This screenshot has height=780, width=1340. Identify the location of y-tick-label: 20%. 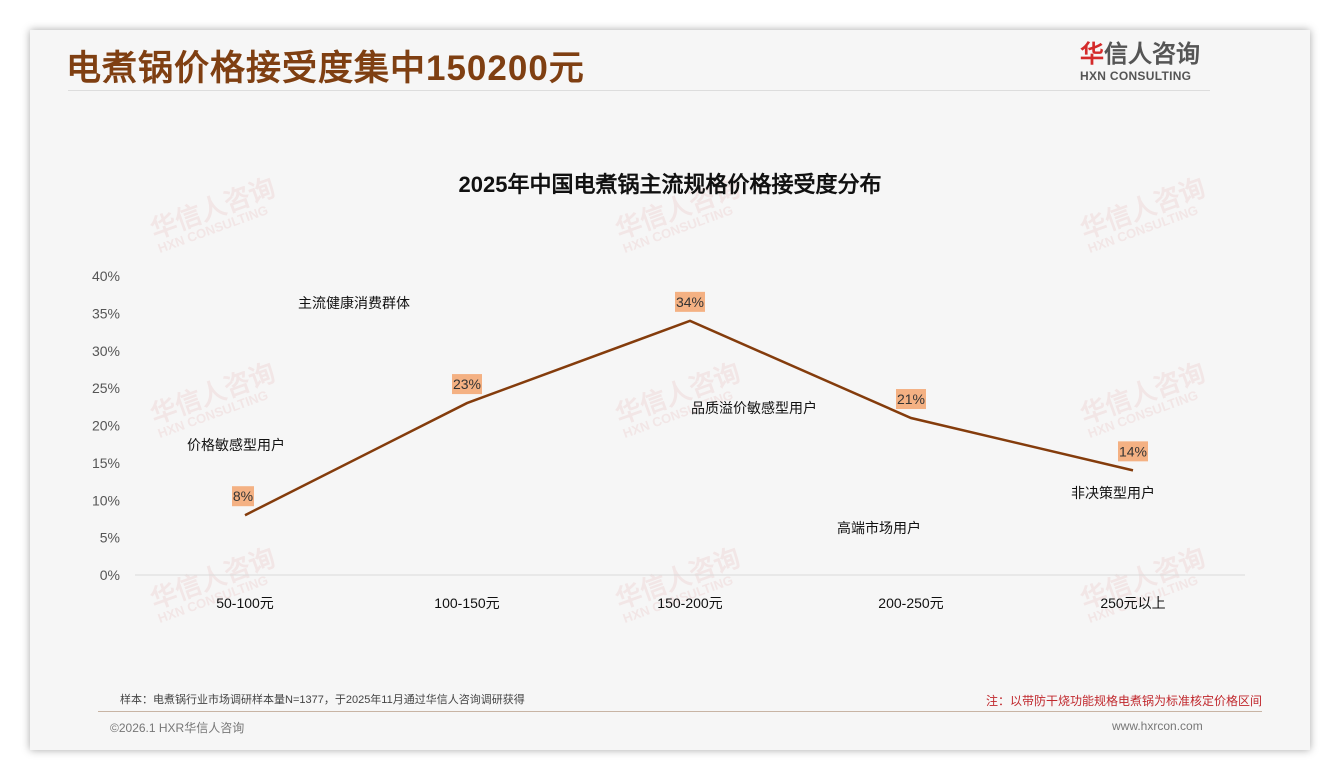
(106, 426).